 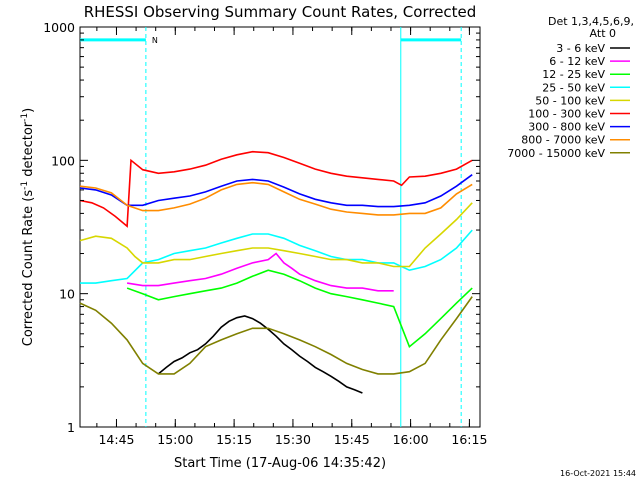 I want to click on legend-entry-0: 3 - 6 keV, so click(x=580, y=48).